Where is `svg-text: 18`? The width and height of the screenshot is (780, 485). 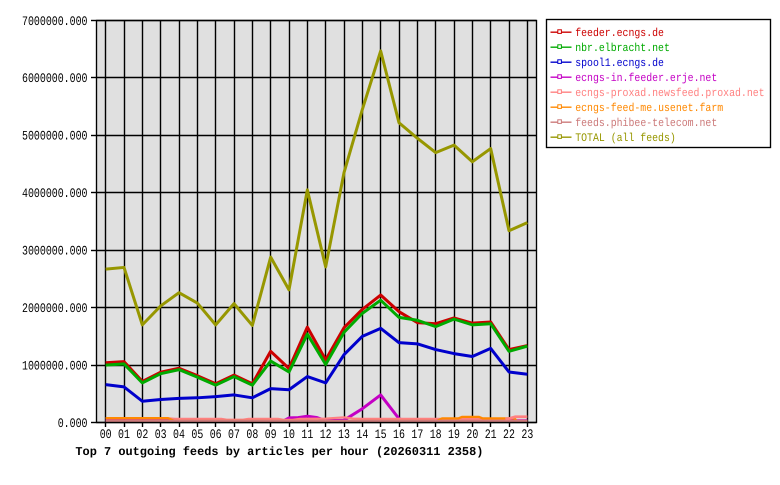
svg-text: 18 is located at coordinates (436, 434).